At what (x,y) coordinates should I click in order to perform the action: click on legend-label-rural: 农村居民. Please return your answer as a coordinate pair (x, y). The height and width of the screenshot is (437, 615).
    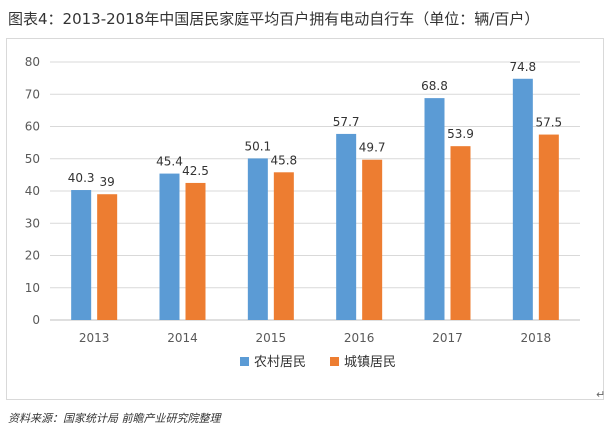
    Looking at the image, I should click on (280, 362).